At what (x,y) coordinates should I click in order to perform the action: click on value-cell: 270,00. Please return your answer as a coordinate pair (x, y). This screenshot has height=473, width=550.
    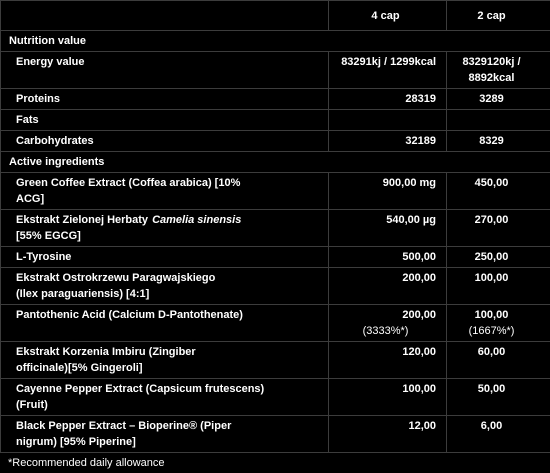
    Looking at the image, I should click on (498, 228).